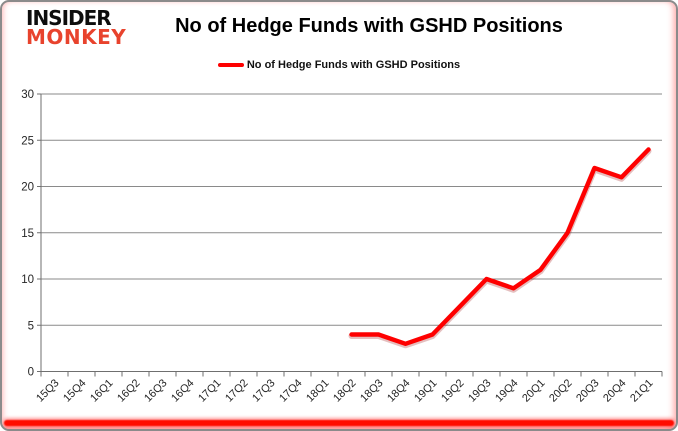  Describe the element at coordinates (291, 391) in the screenshot. I see `x-axis-tick-label: 17Q4` at that location.